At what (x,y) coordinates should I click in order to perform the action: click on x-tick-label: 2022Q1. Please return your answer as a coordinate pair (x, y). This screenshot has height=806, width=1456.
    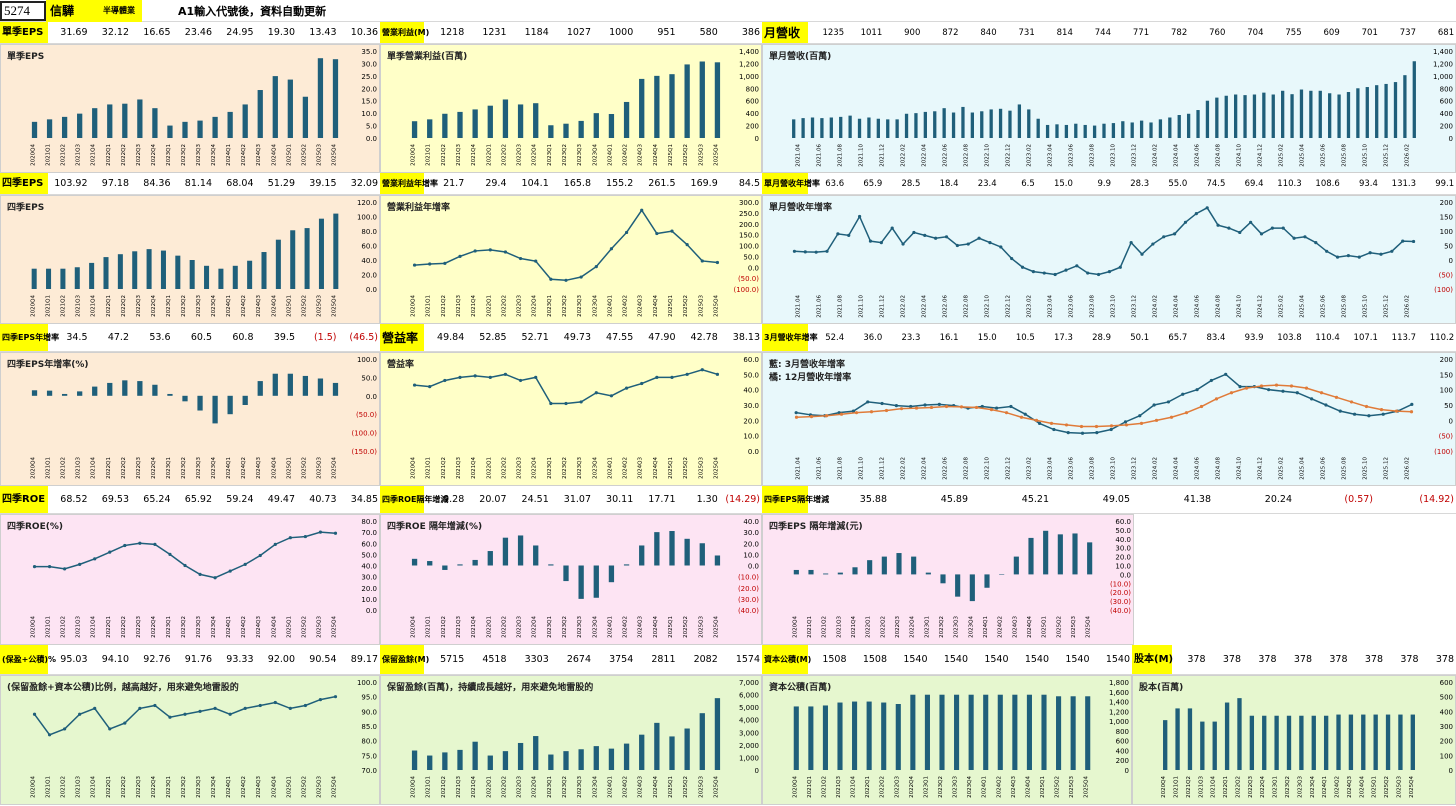
    Looking at the image, I should click on (489, 155).